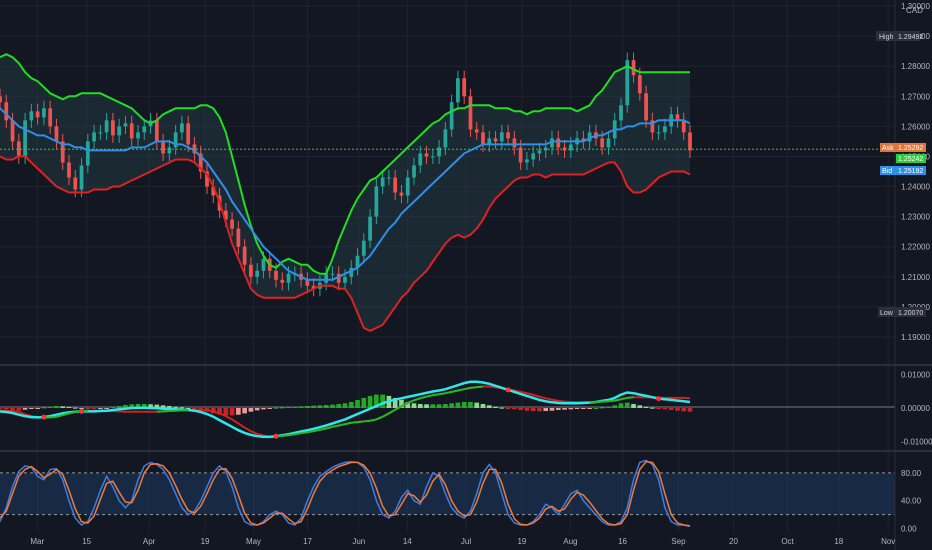 This screenshot has width=932, height=550. I want to click on time-tick-label: Nov, so click(888, 541).